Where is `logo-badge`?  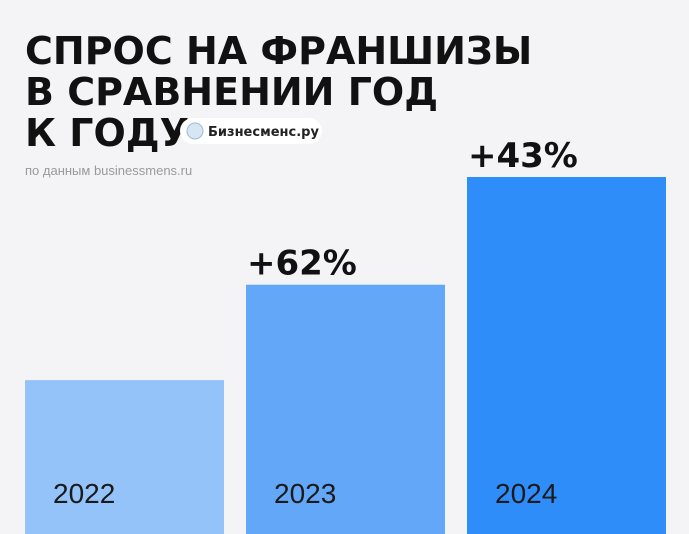
logo-badge is located at coordinates (251, 131).